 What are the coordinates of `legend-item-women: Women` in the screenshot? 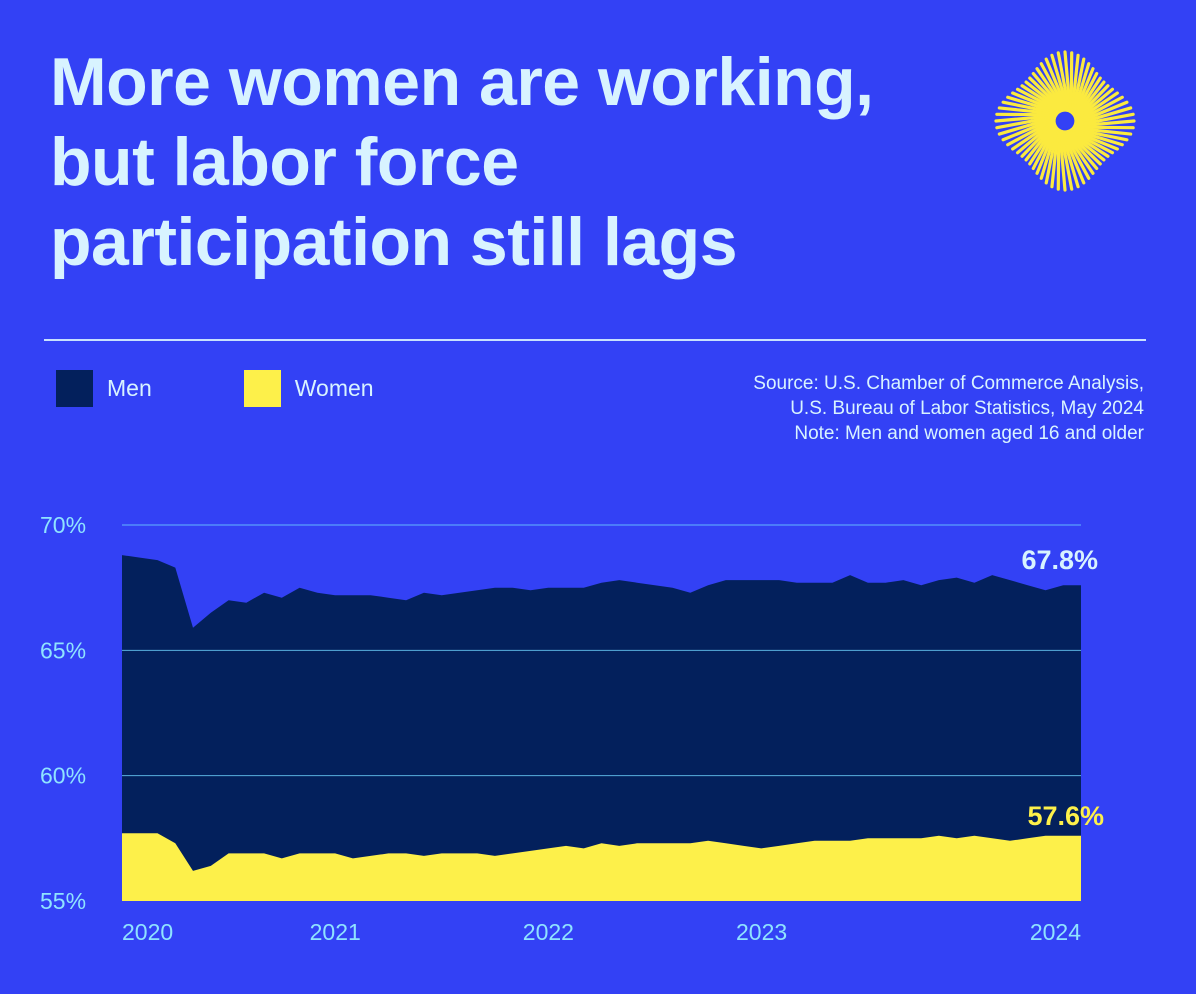 It's located at (308, 388).